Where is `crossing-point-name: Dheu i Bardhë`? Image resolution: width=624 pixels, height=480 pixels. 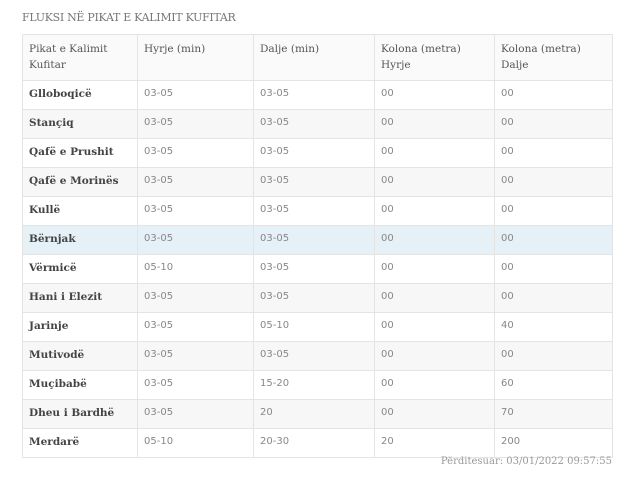 crossing-point-name: Dheu i Bardhë is located at coordinates (80, 414).